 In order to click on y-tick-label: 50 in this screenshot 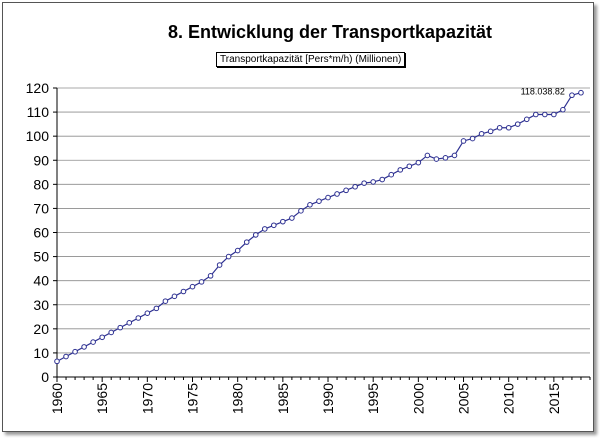, I will do `click(41, 257)`.